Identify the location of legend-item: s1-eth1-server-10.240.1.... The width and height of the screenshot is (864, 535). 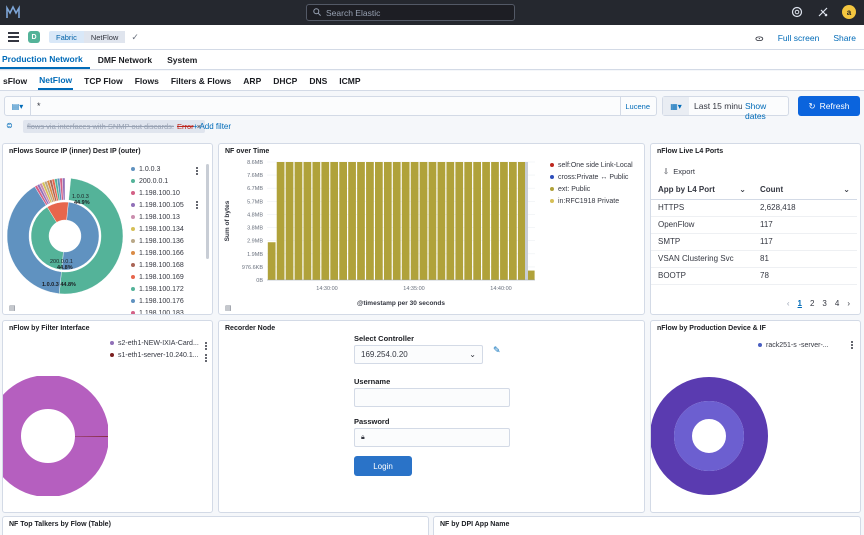
(154, 355).